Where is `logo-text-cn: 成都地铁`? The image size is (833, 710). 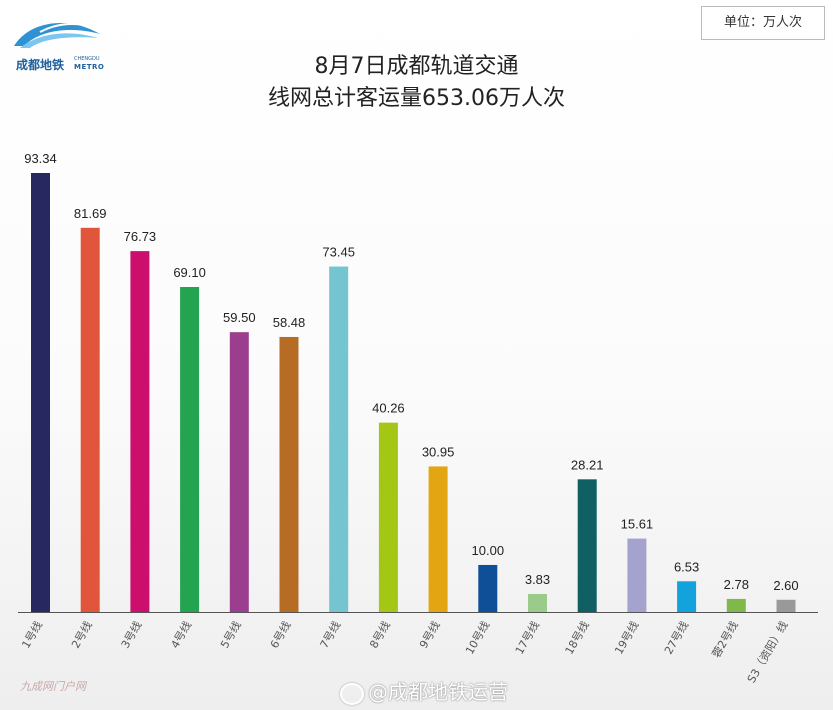
logo-text-cn: 成都地铁 is located at coordinates (40, 65).